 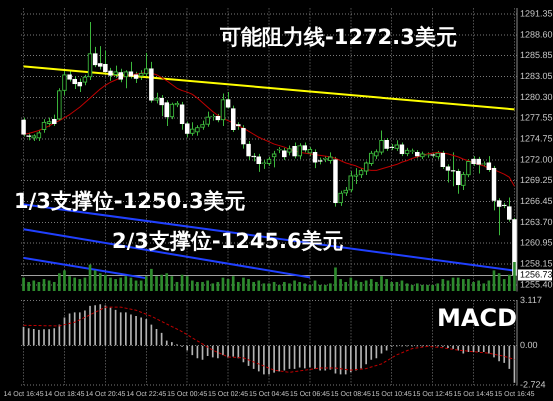 I want to click on y-tick-label: 1258.15, so click(x=536, y=263).